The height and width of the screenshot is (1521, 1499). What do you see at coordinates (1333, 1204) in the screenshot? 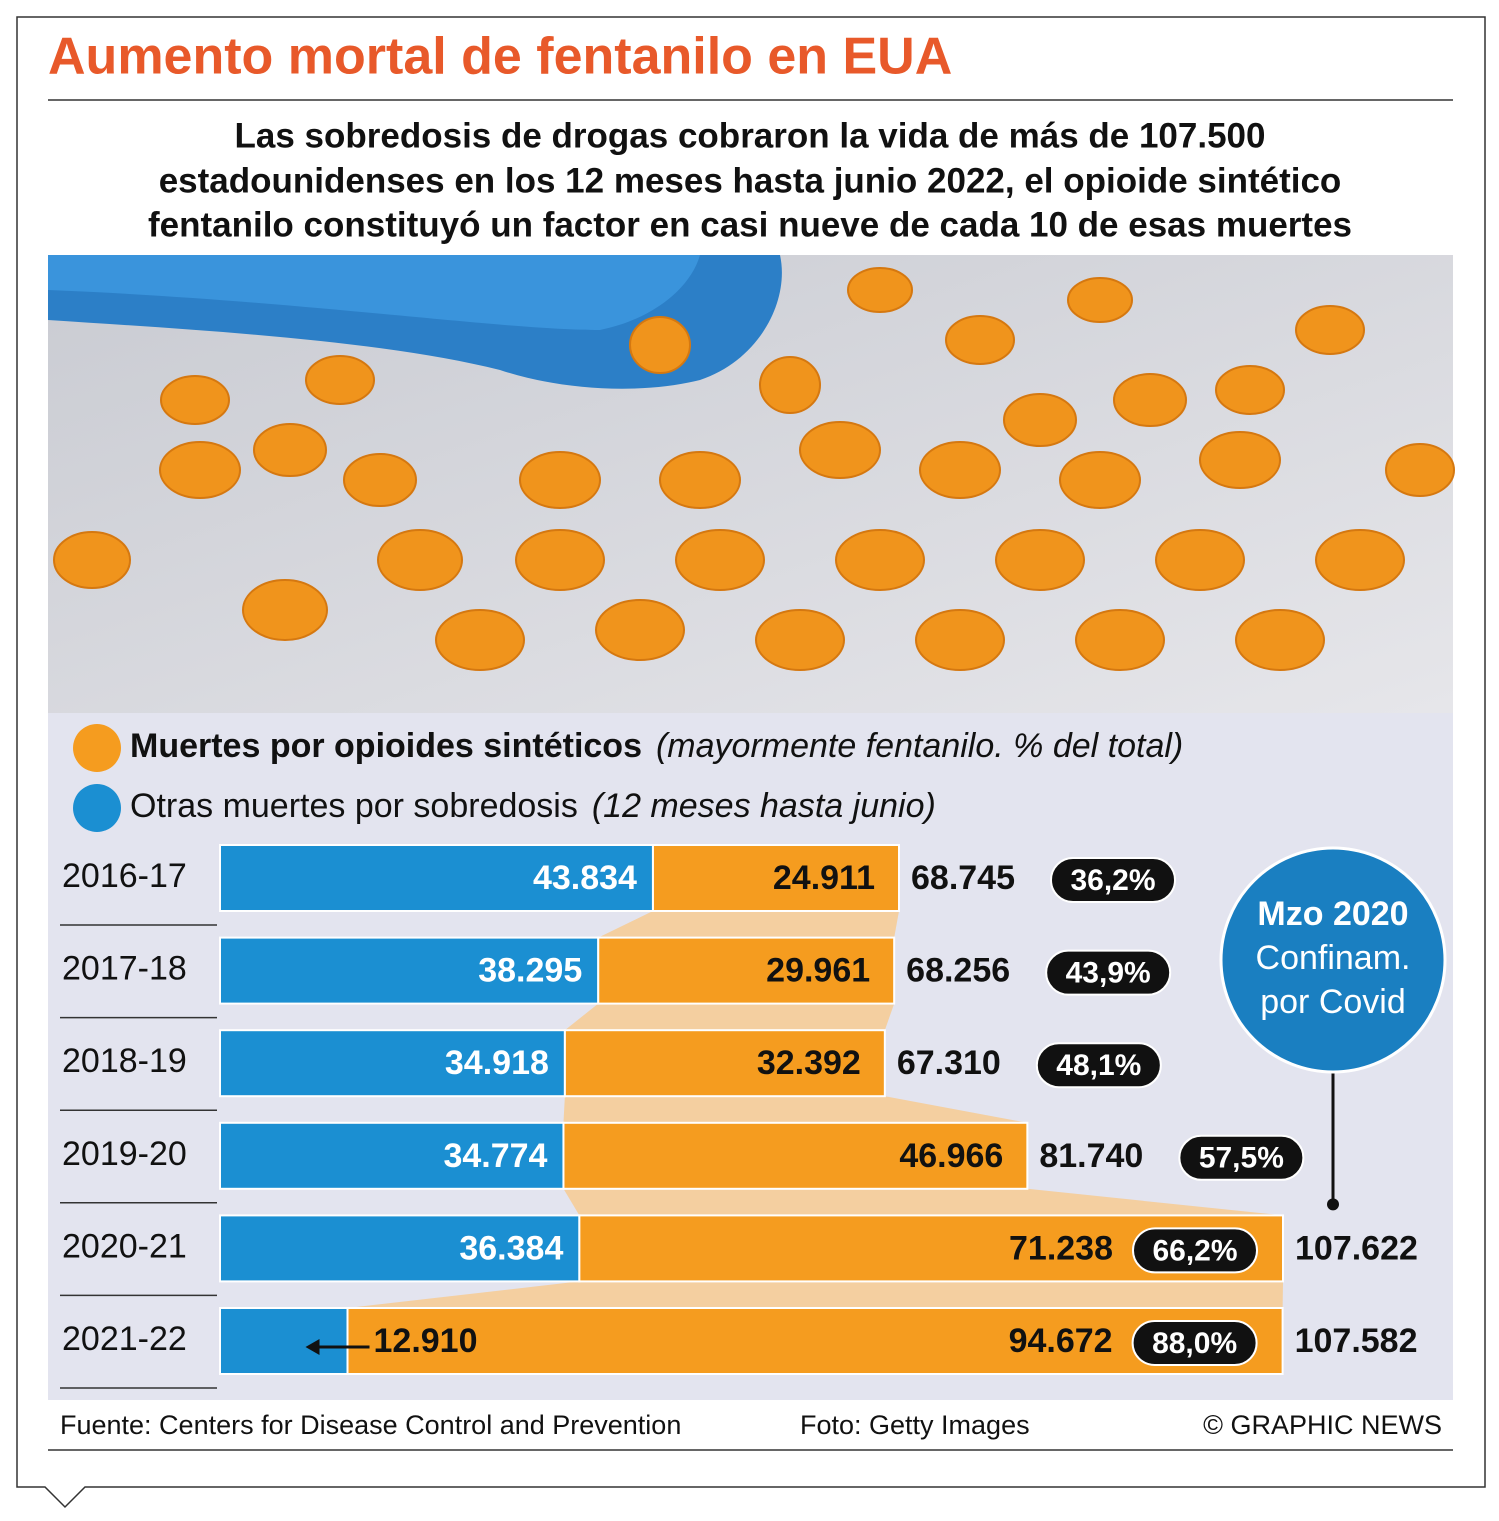
I see `annotation-dot` at bounding box center [1333, 1204].